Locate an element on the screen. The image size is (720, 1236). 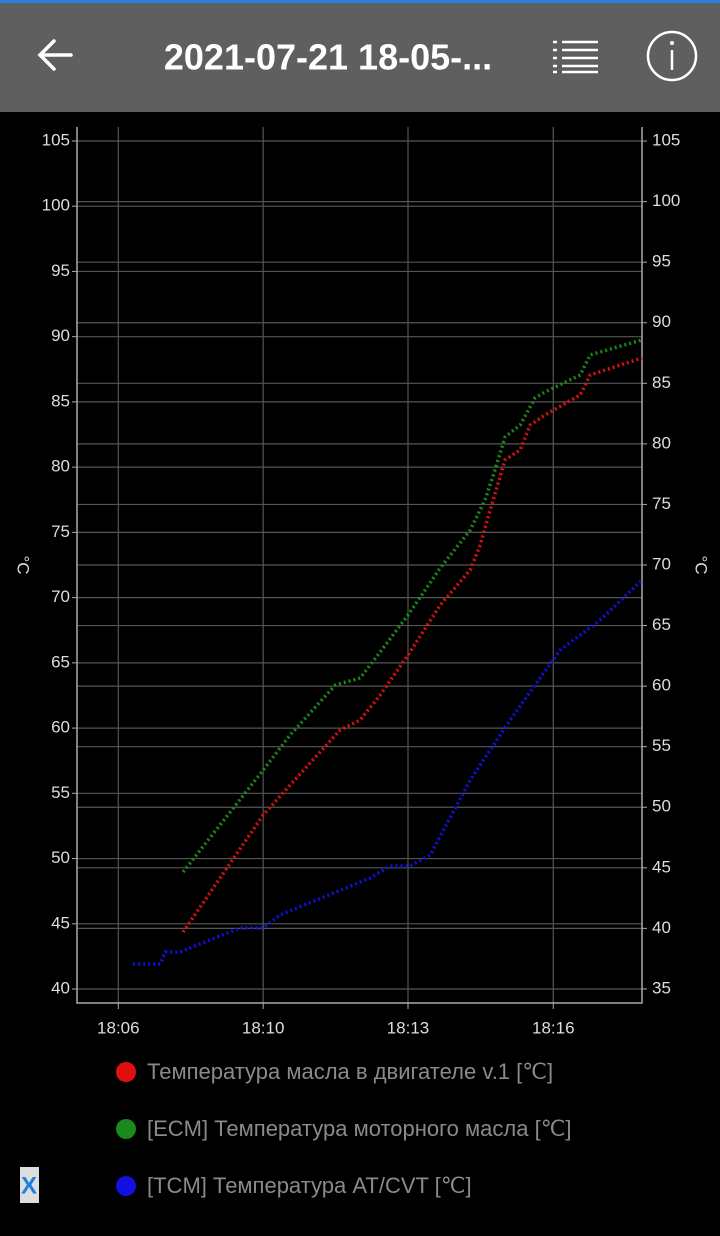
status-strip is located at coordinates (360, 1).